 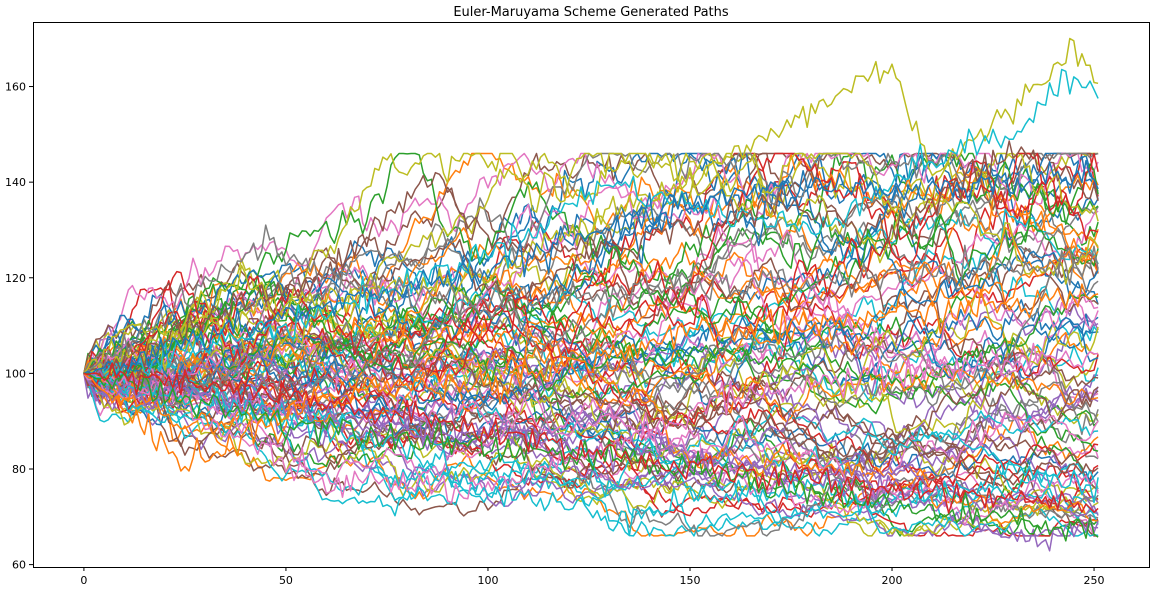 I want to click on y-tick-label: 160, so click(x=15, y=87).